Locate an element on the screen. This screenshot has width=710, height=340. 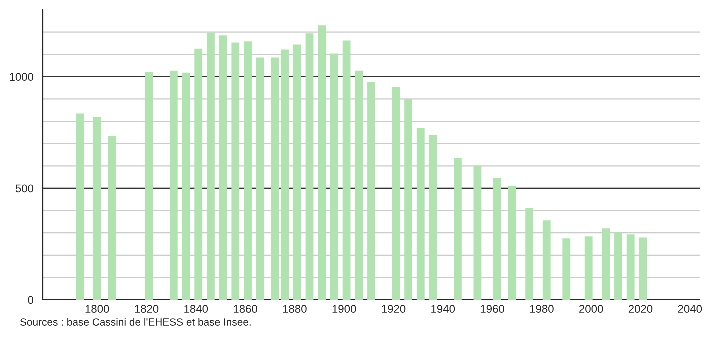
x-tick-label: 2020 is located at coordinates (640, 309).